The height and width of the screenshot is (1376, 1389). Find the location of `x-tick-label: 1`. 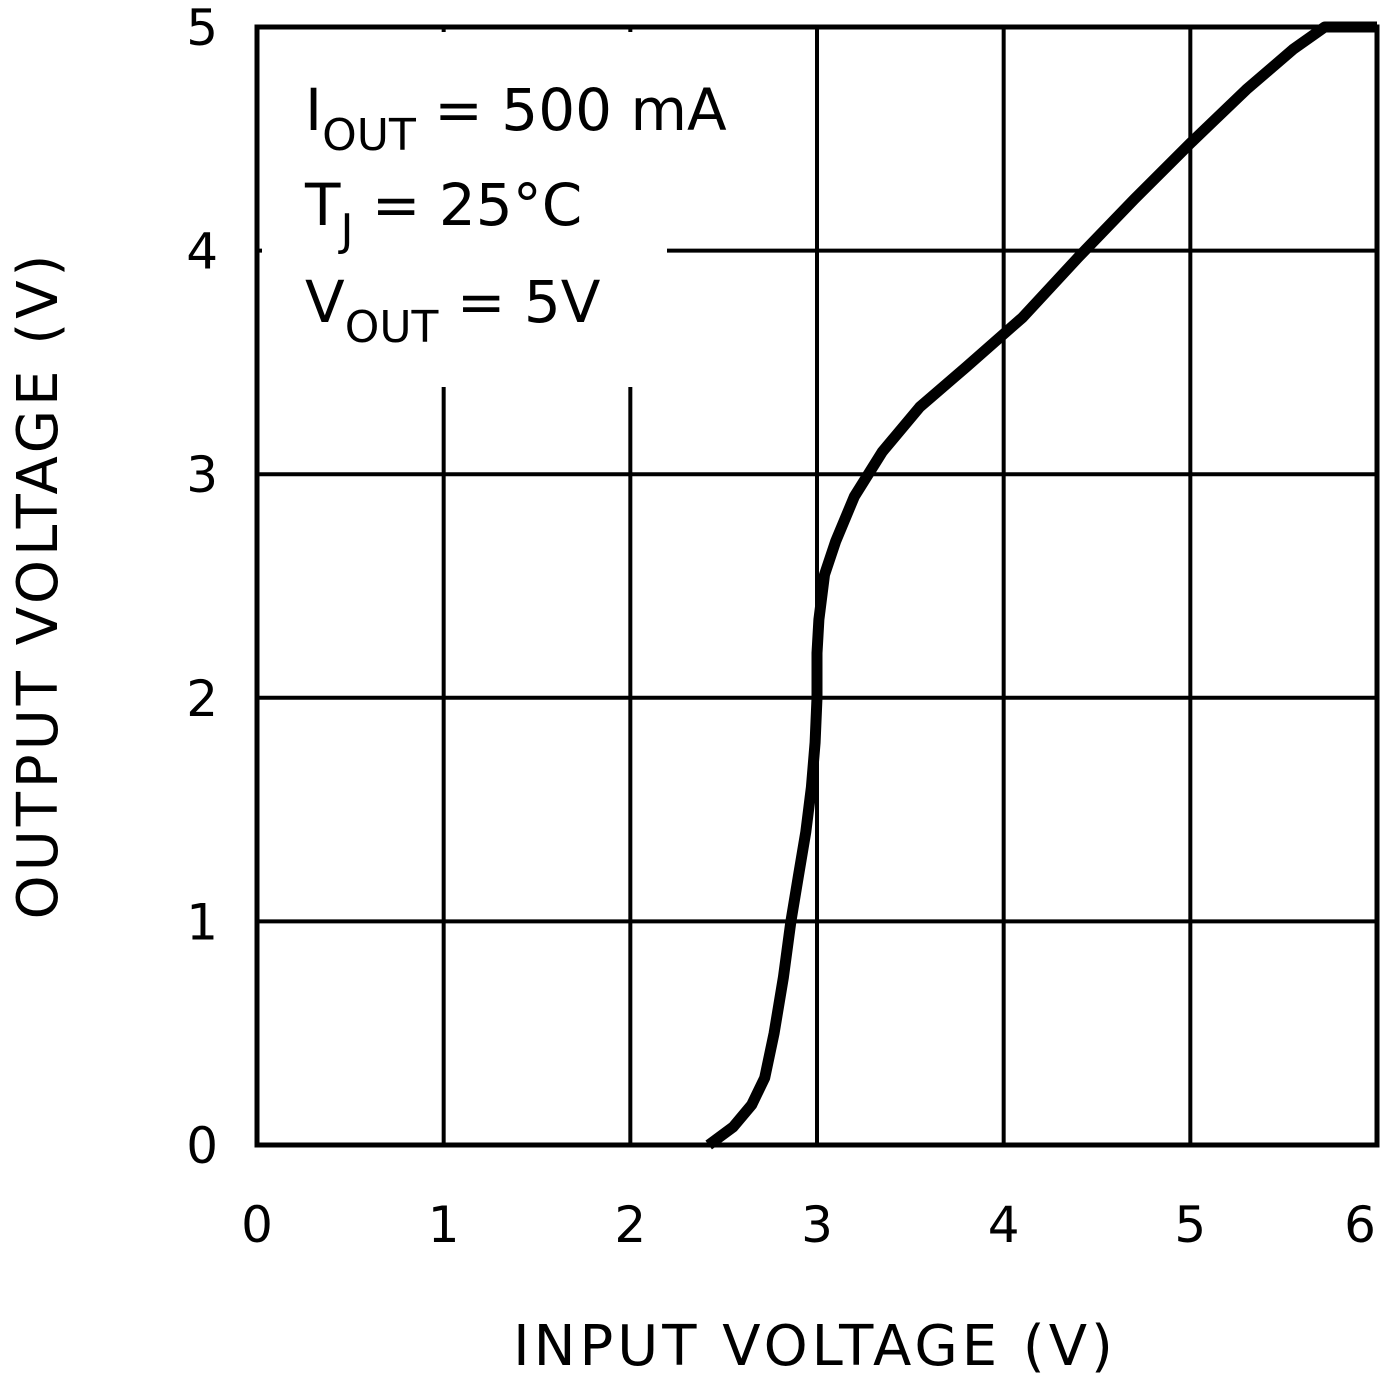

x-tick-label: 1 is located at coordinates (444, 1225).